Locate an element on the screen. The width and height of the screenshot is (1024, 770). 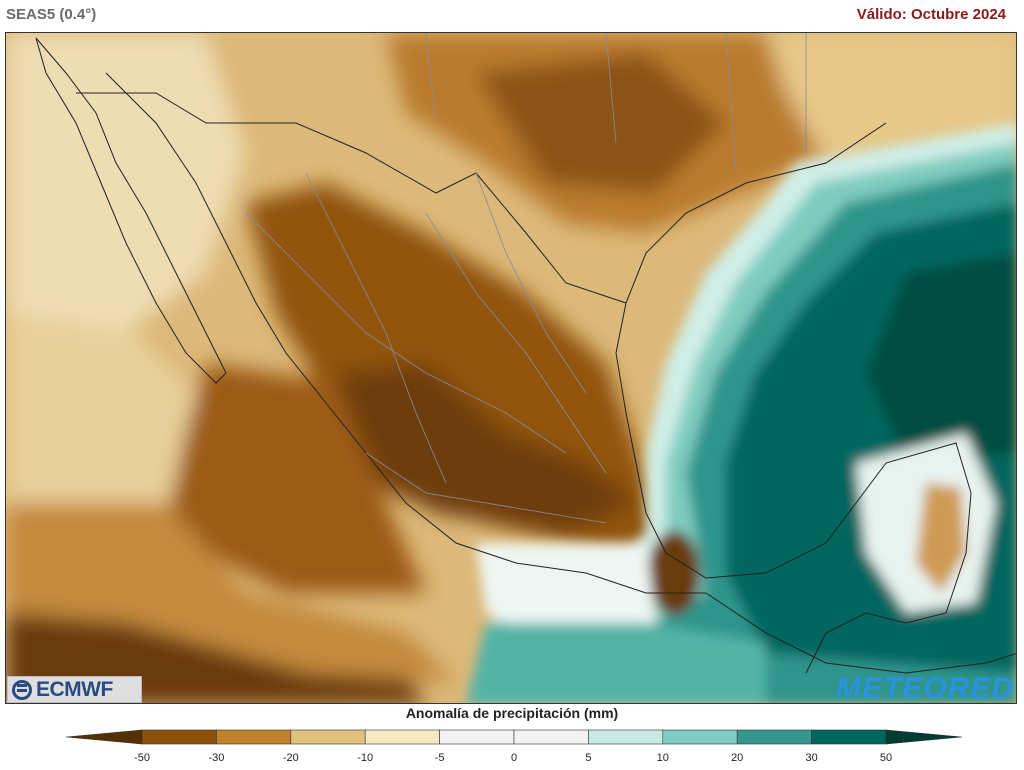
baja-california-coast is located at coordinates (131, 210).